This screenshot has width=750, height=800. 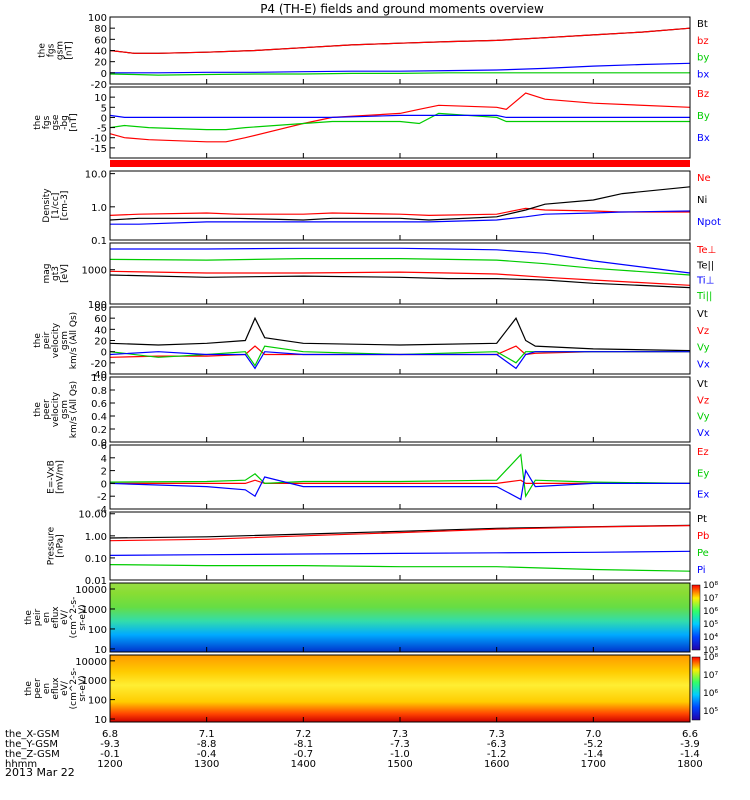 What do you see at coordinates (96, 581) in the screenshot?
I see `y-tick-label: 0.01` at bounding box center [96, 581].